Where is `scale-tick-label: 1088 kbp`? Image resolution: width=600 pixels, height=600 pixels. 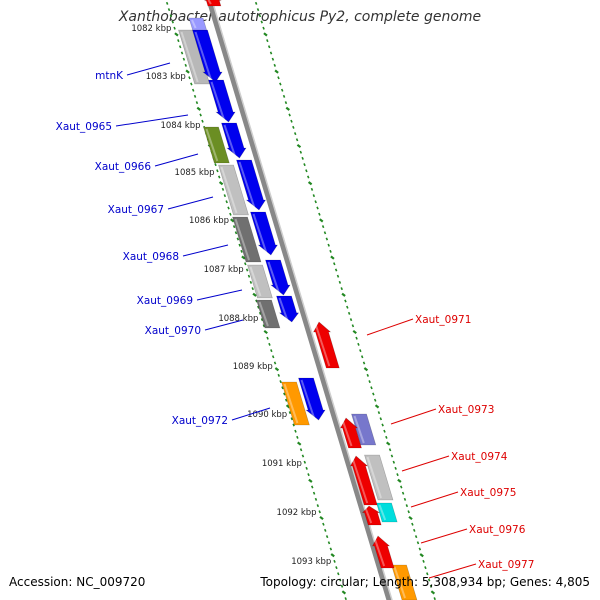 scale-tick-label: 1088 kbp is located at coordinates (238, 319).